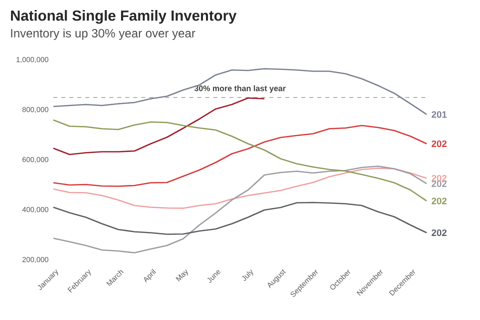 The width and height of the screenshot is (480, 320). What do you see at coordinates (124, 17) in the screenshot?
I see `chart-title: National Single Family Inventory` at bounding box center [124, 17].